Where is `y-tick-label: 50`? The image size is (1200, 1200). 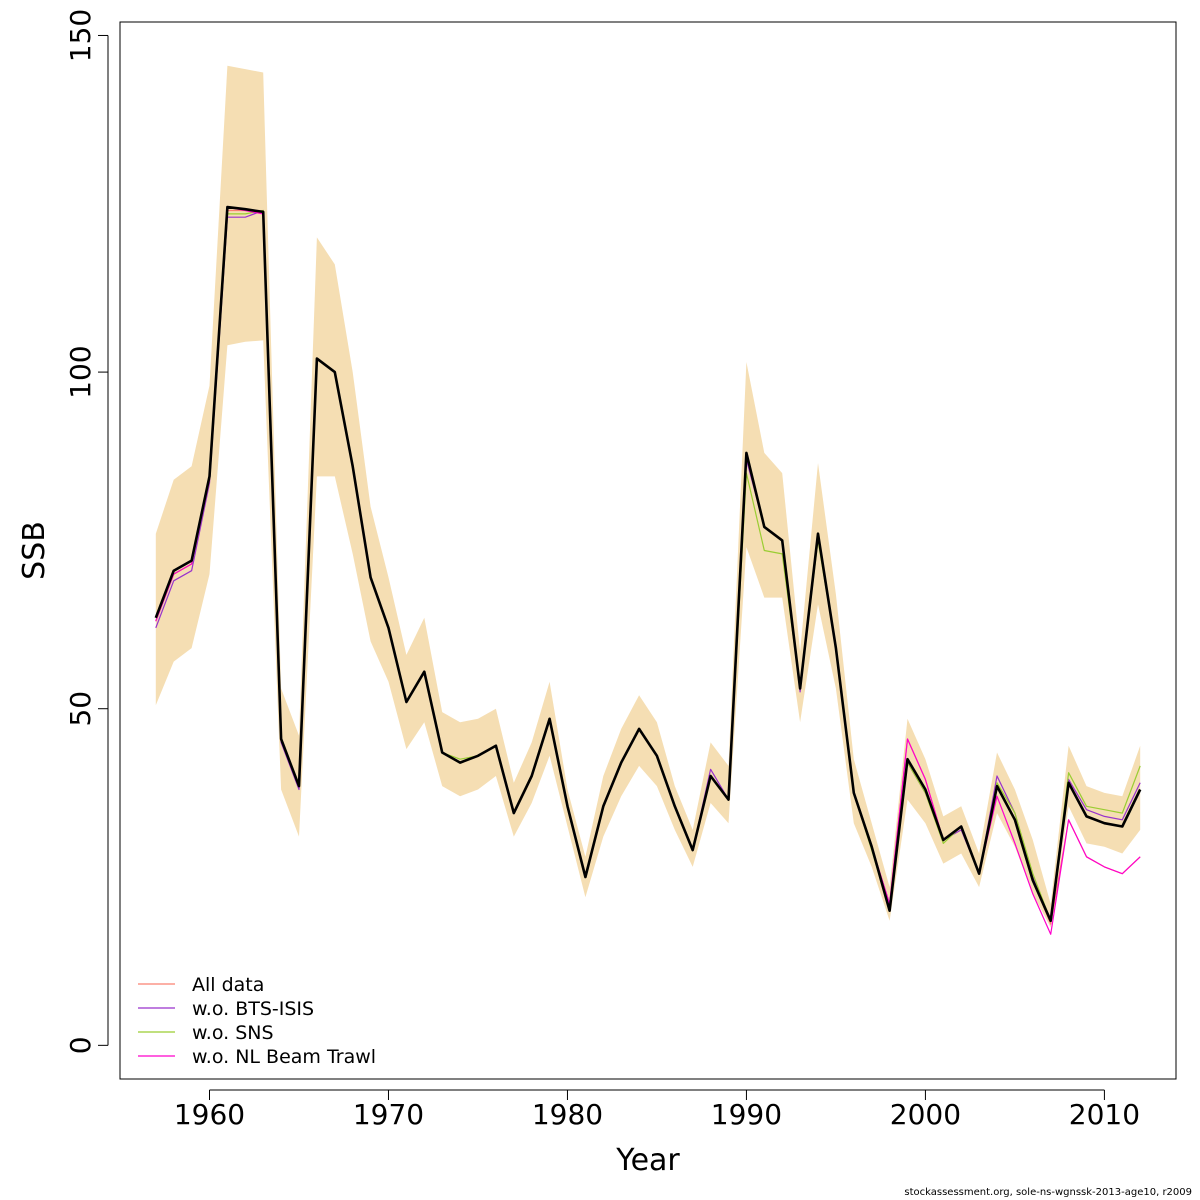 y-tick-label: 50 is located at coordinates (80, 709).